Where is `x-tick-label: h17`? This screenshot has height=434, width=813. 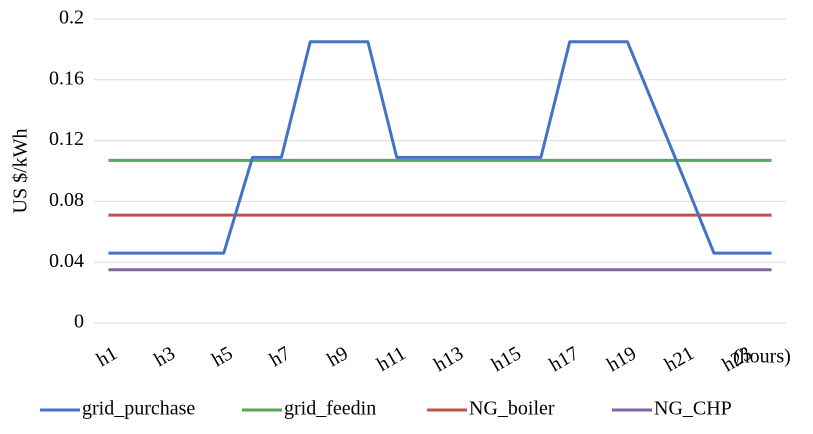 x-tick-label: h17 is located at coordinates (564, 359).